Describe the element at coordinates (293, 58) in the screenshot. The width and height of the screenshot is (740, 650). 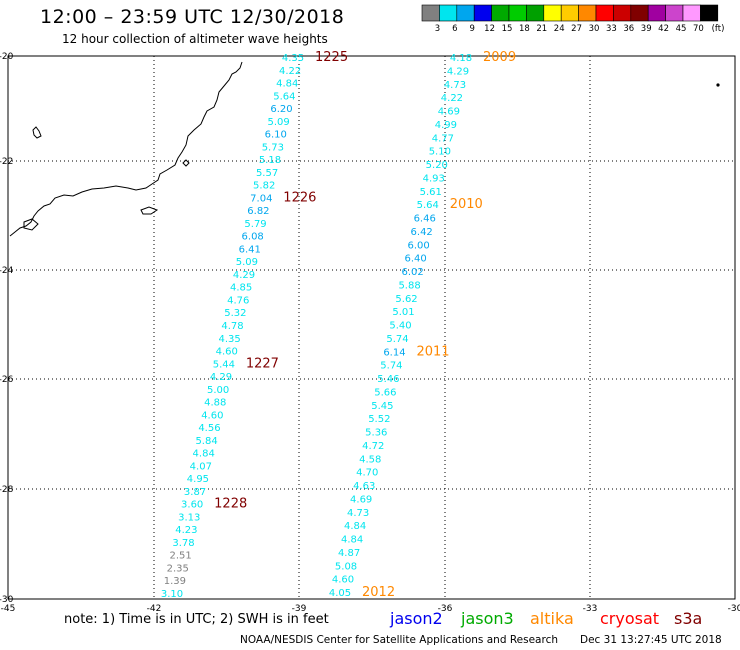
I see `wave-height-value: 4.35` at that location.